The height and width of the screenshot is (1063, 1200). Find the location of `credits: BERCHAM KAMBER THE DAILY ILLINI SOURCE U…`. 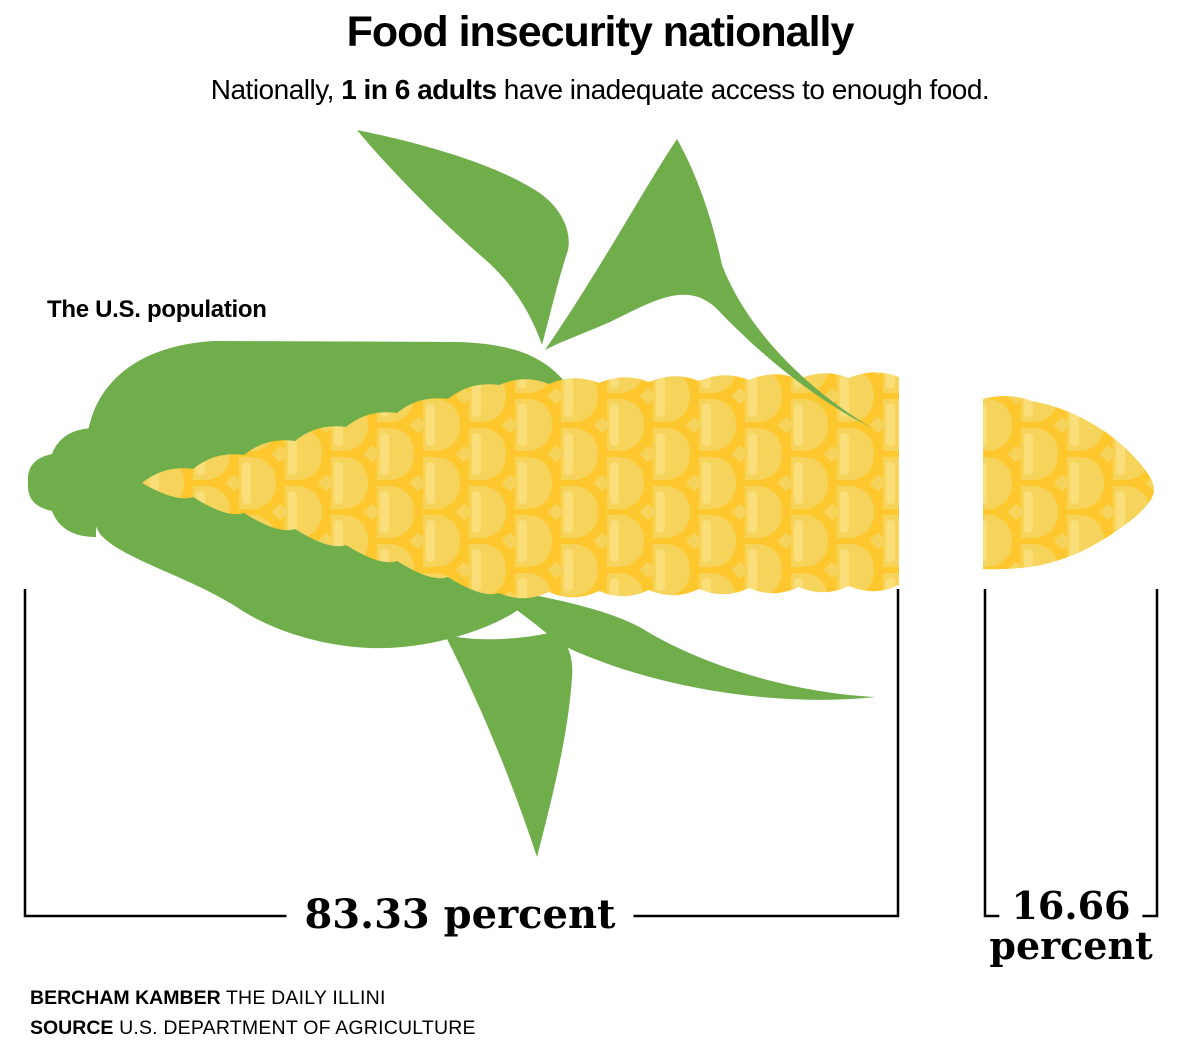

credits: BERCHAM KAMBER THE DAILY ILLINI SOURCE U… is located at coordinates (253, 1013).